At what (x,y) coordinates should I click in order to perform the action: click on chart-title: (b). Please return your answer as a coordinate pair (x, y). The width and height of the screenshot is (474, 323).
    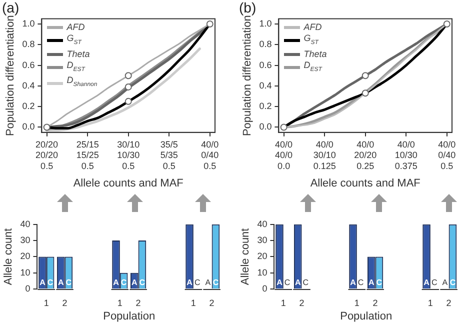
    Looking at the image, I should click on (247, 8).